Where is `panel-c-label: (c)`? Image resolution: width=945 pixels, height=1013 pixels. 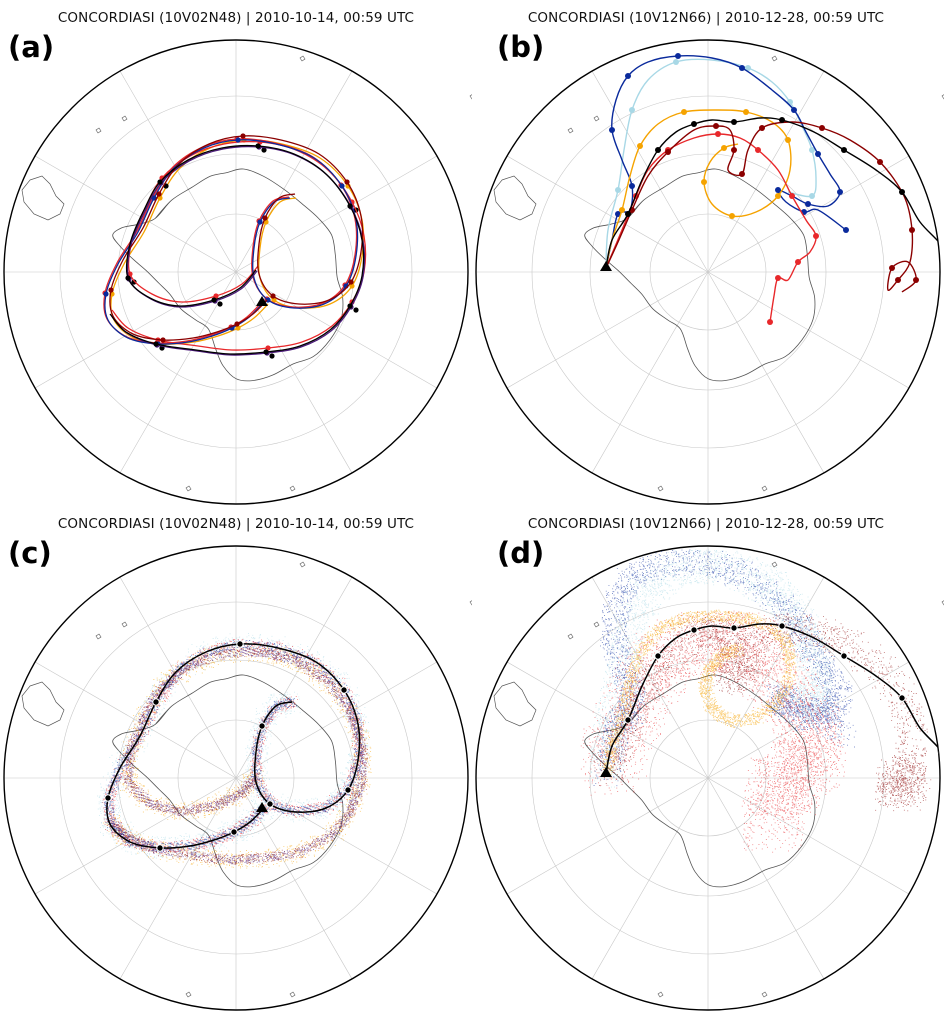
panel-c-label: (c) is located at coordinates (30, 553).